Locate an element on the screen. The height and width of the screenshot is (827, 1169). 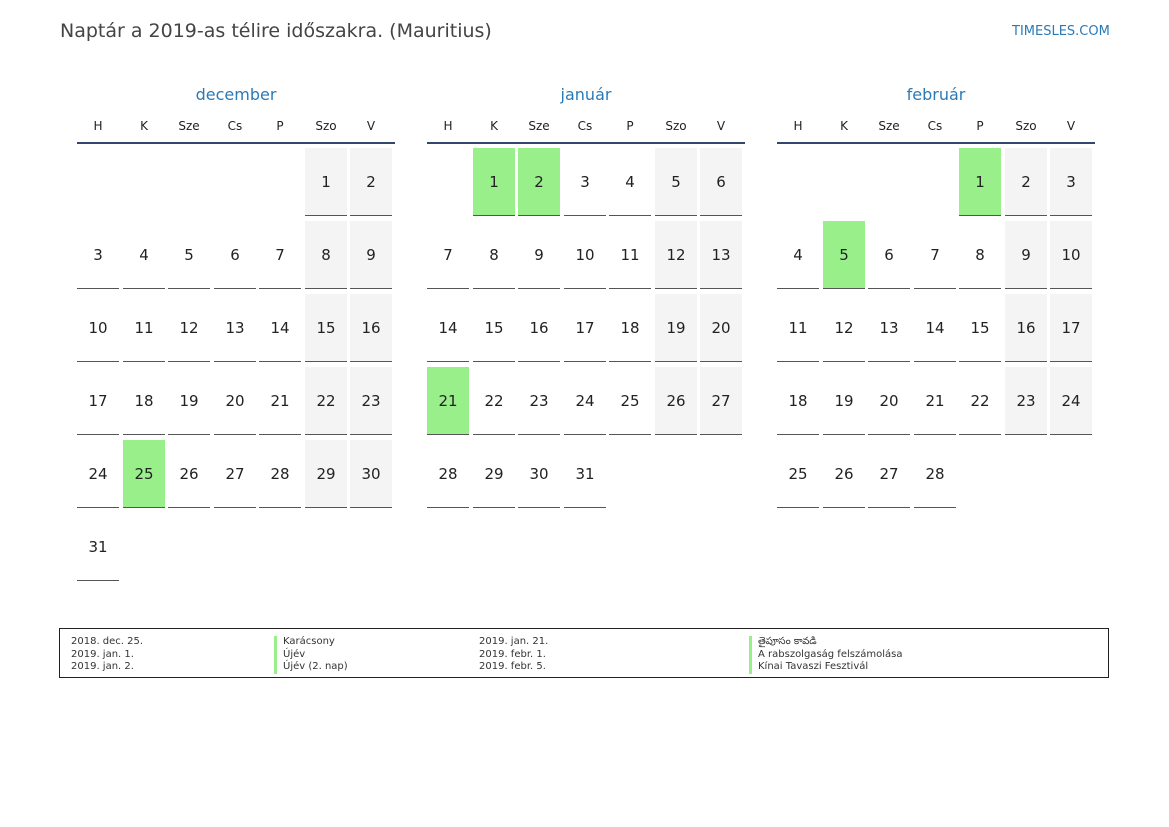
day-cell: 10 is located at coordinates (98, 328).